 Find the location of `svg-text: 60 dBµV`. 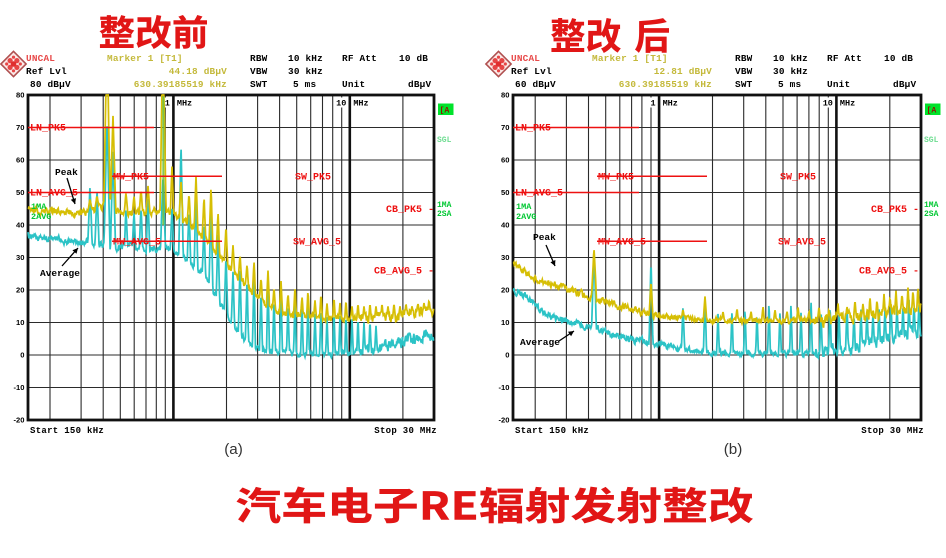

svg-text: 60 dBµV is located at coordinates (535, 84).